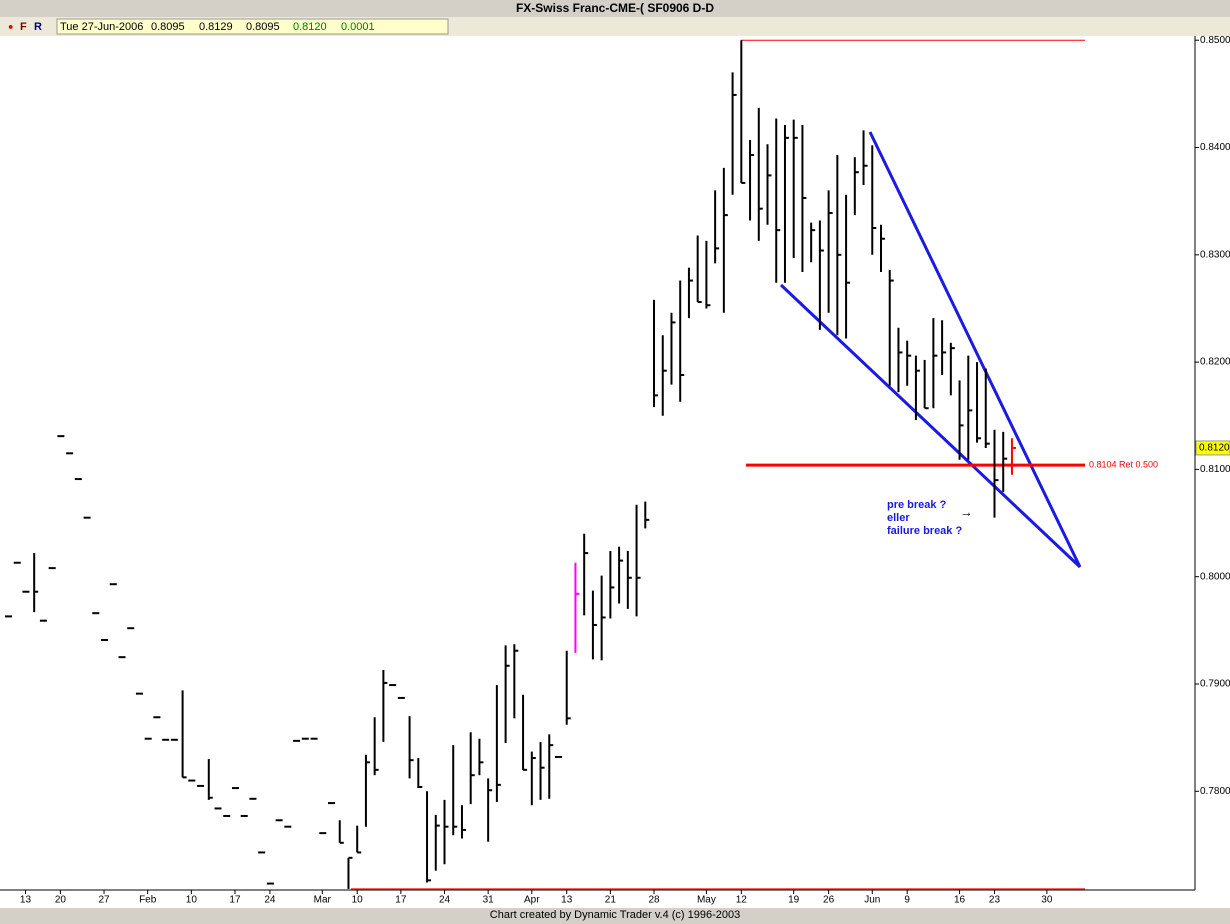 Image resolution: width=1230 pixels, height=924 pixels. Describe the element at coordinates (1123, 464) in the screenshot. I see `level-label: 0.8104 Ret 0.500` at that location.